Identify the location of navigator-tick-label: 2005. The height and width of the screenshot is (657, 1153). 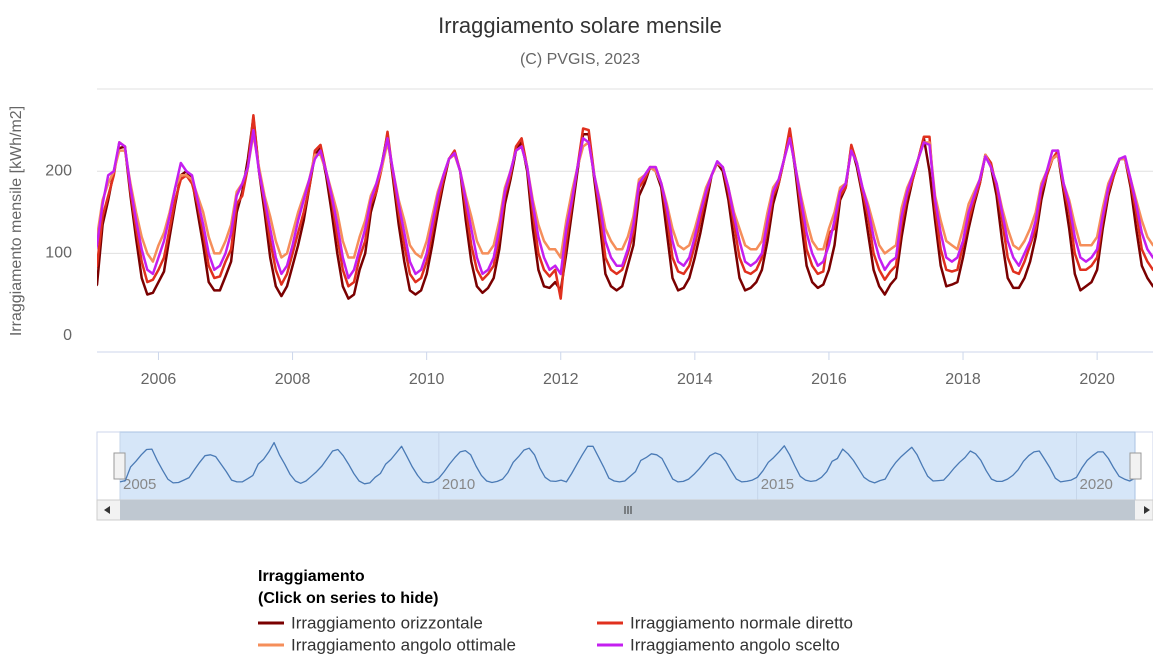
(139, 484).